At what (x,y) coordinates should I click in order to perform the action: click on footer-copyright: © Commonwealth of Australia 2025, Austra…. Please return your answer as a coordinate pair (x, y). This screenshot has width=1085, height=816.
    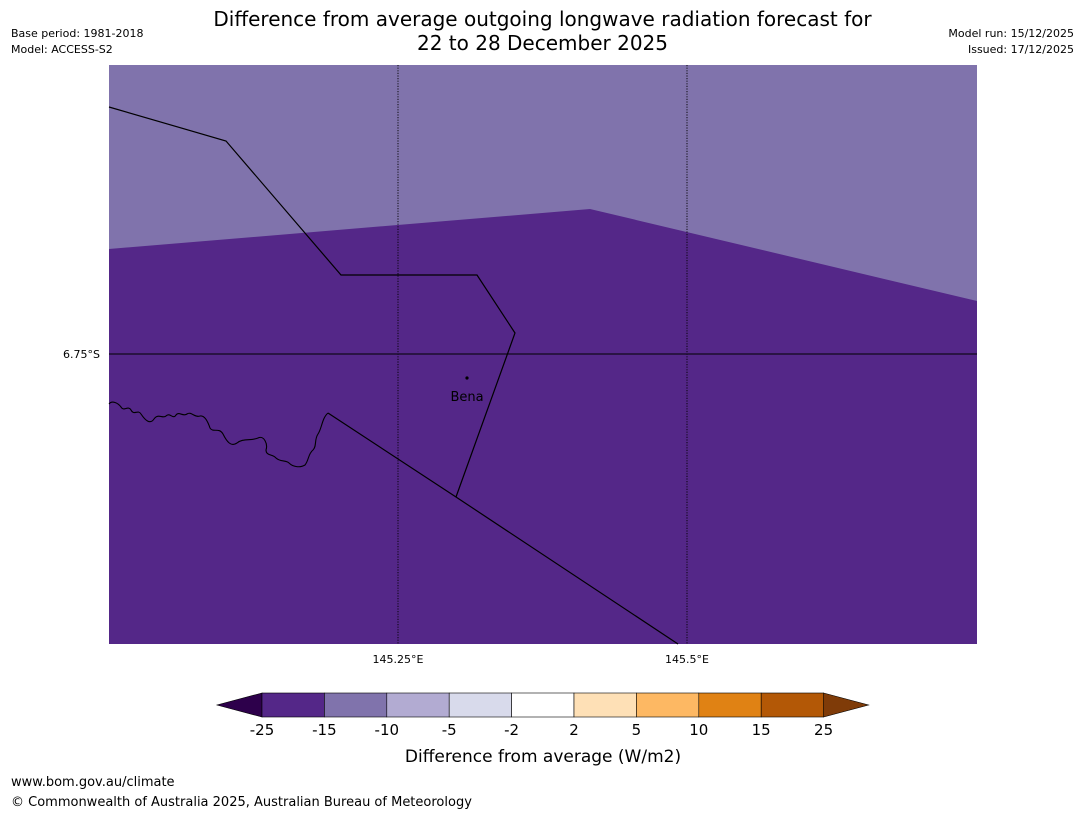
    Looking at the image, I should click on (241, 802).